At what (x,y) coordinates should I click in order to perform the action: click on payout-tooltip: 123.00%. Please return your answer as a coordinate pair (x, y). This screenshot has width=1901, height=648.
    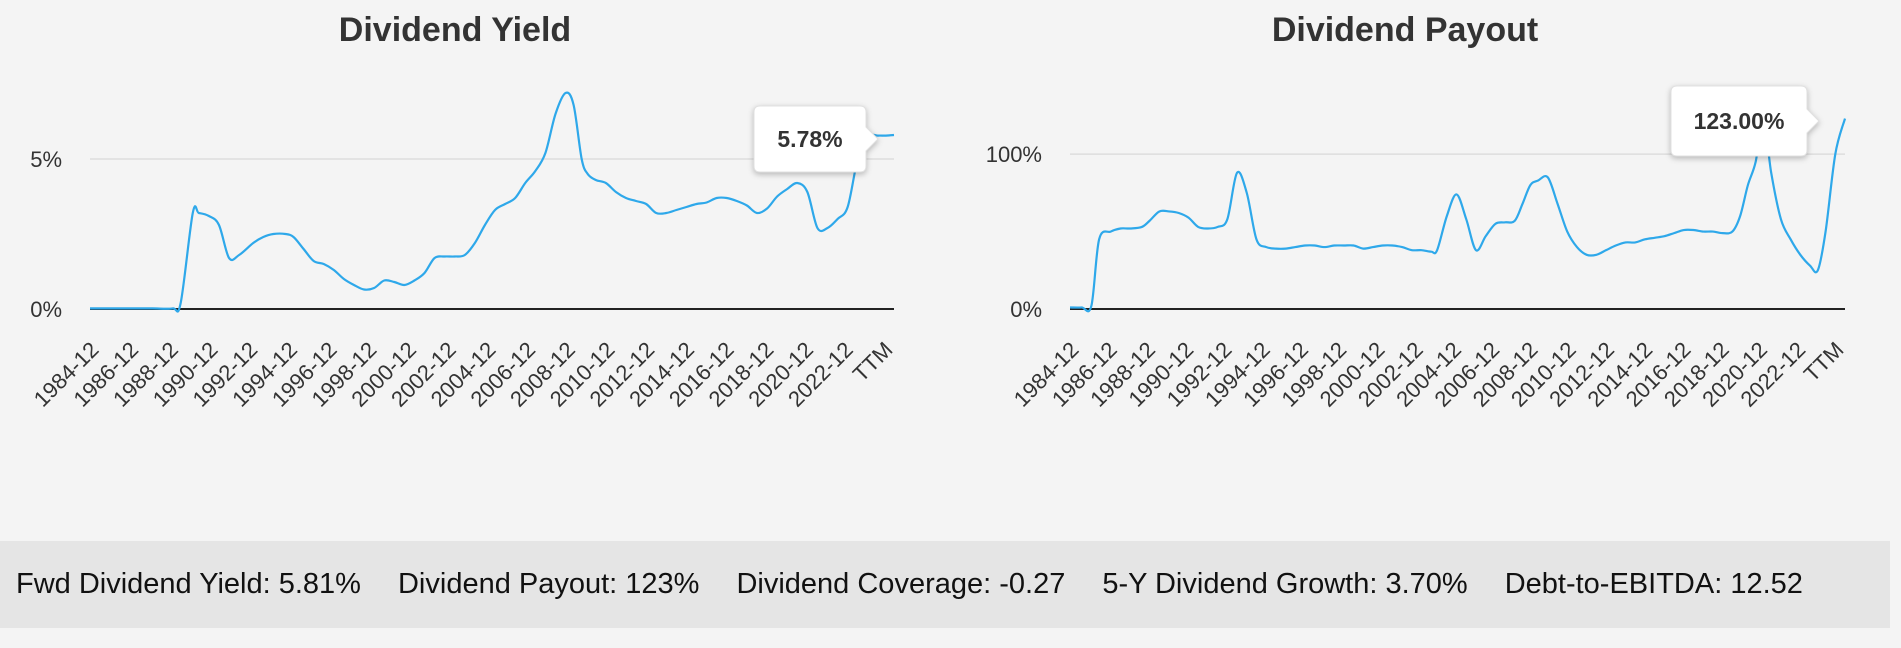
    Looking at the image, I should click on (1745, 121).